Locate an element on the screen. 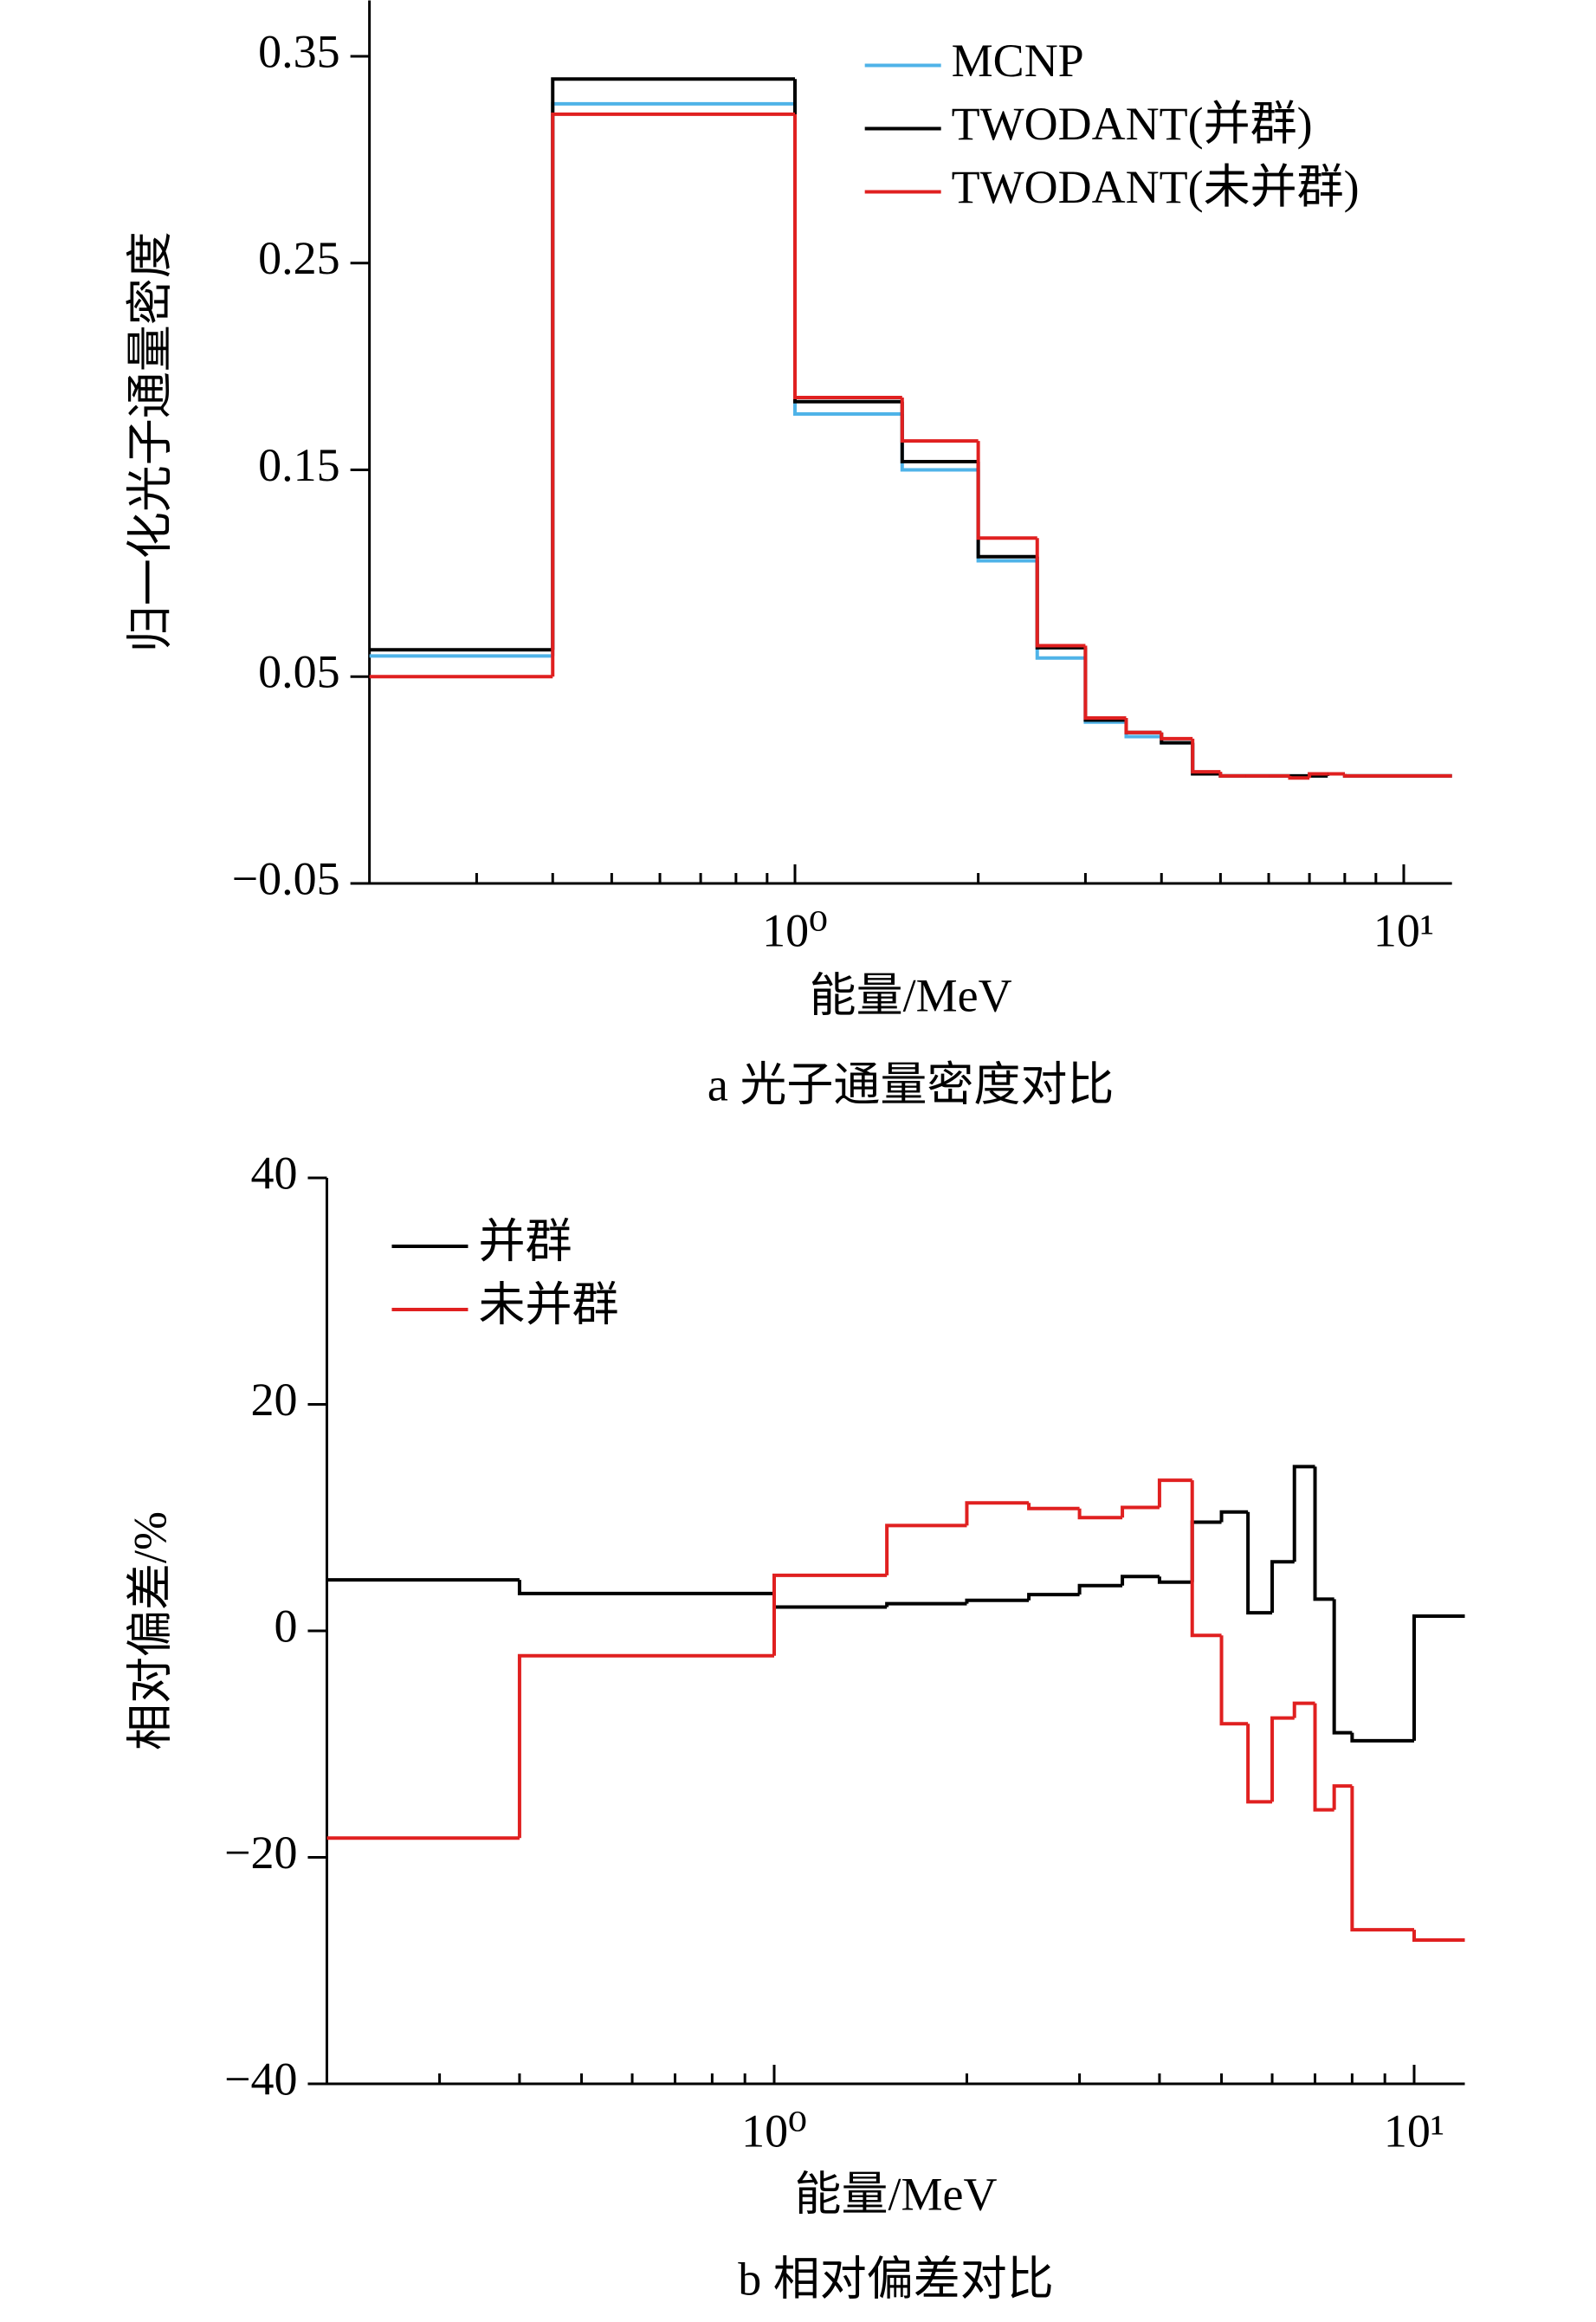  y-tick-label: −20 is located at coordinates (260, 1853).